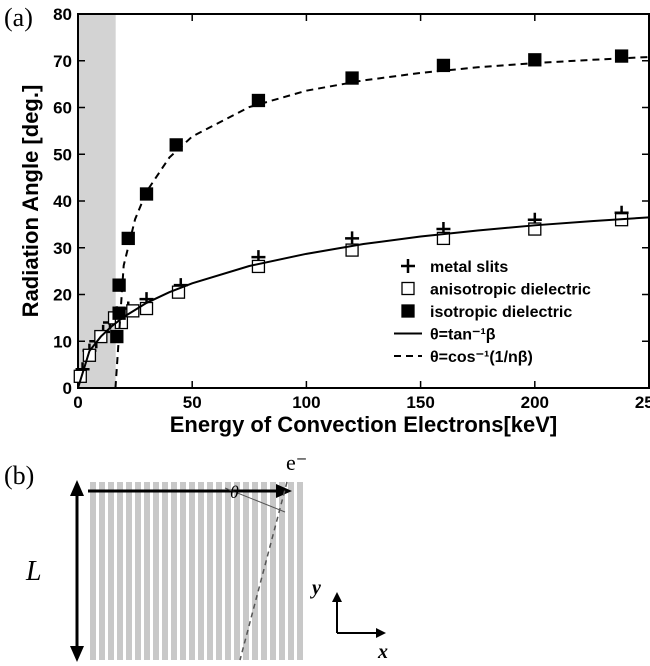  I want to click on legend-label: θ=tan⁻¹β, so click(463, 335).